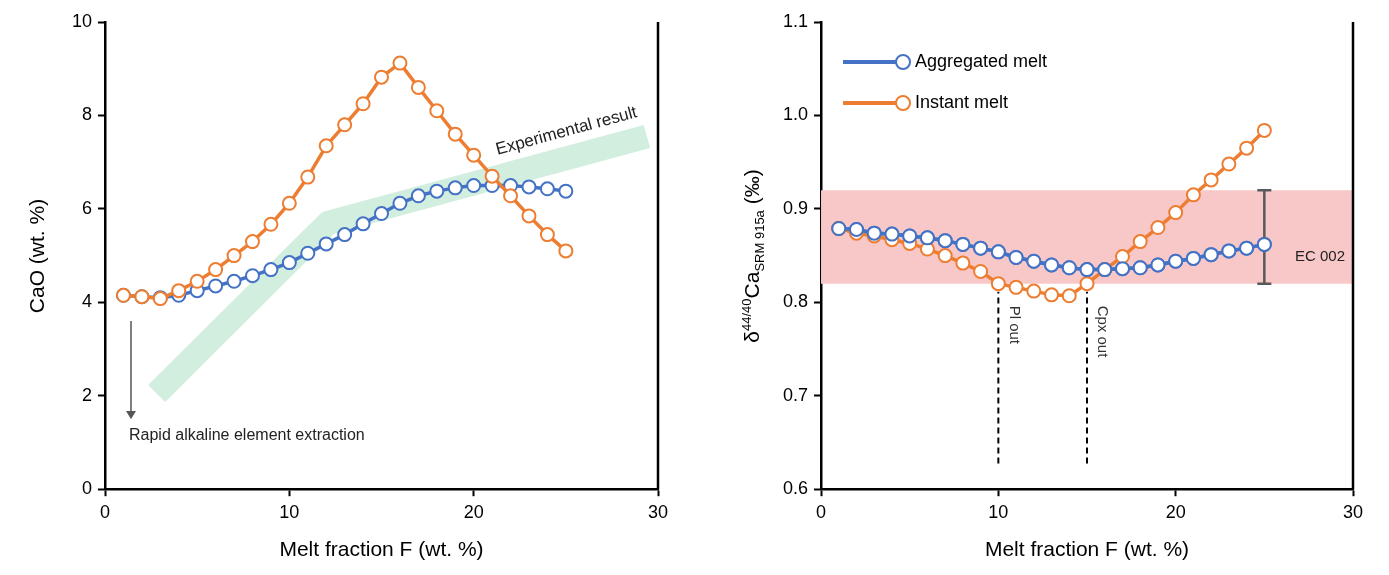 This screenshot has height=575, width=1389. What do you see at coordinates (795, 301) in the screenshot?
I see `y-tick-label: 0.8` at bounding box center [795, 301].